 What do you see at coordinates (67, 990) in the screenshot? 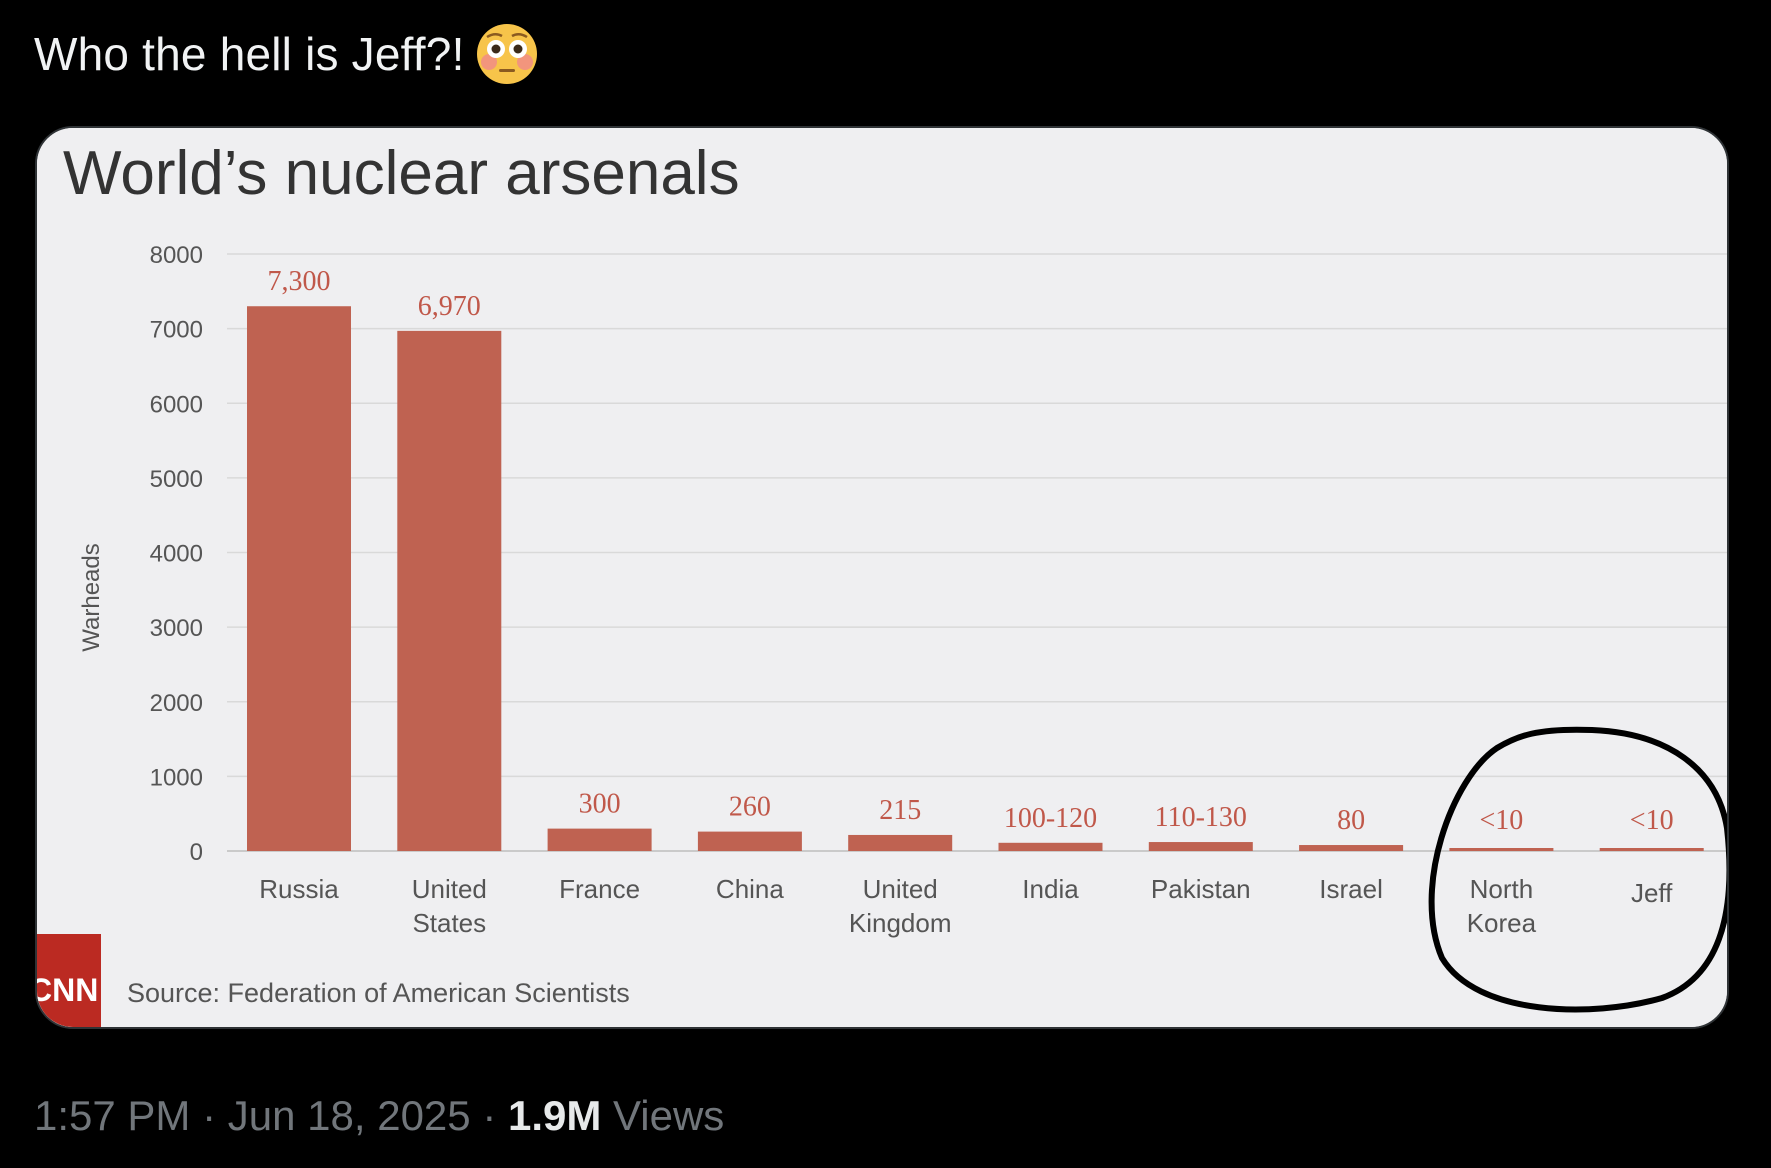
I see `cnn-logo-text: CNN` at bounding box center [67, 990].